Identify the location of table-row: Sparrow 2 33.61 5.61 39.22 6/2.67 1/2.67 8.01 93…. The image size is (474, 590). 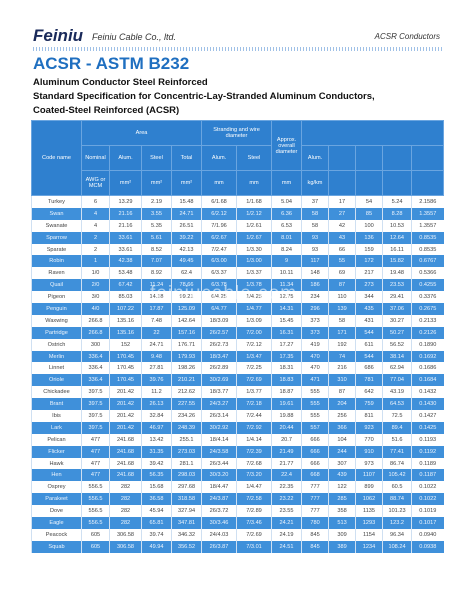
(237, 237).